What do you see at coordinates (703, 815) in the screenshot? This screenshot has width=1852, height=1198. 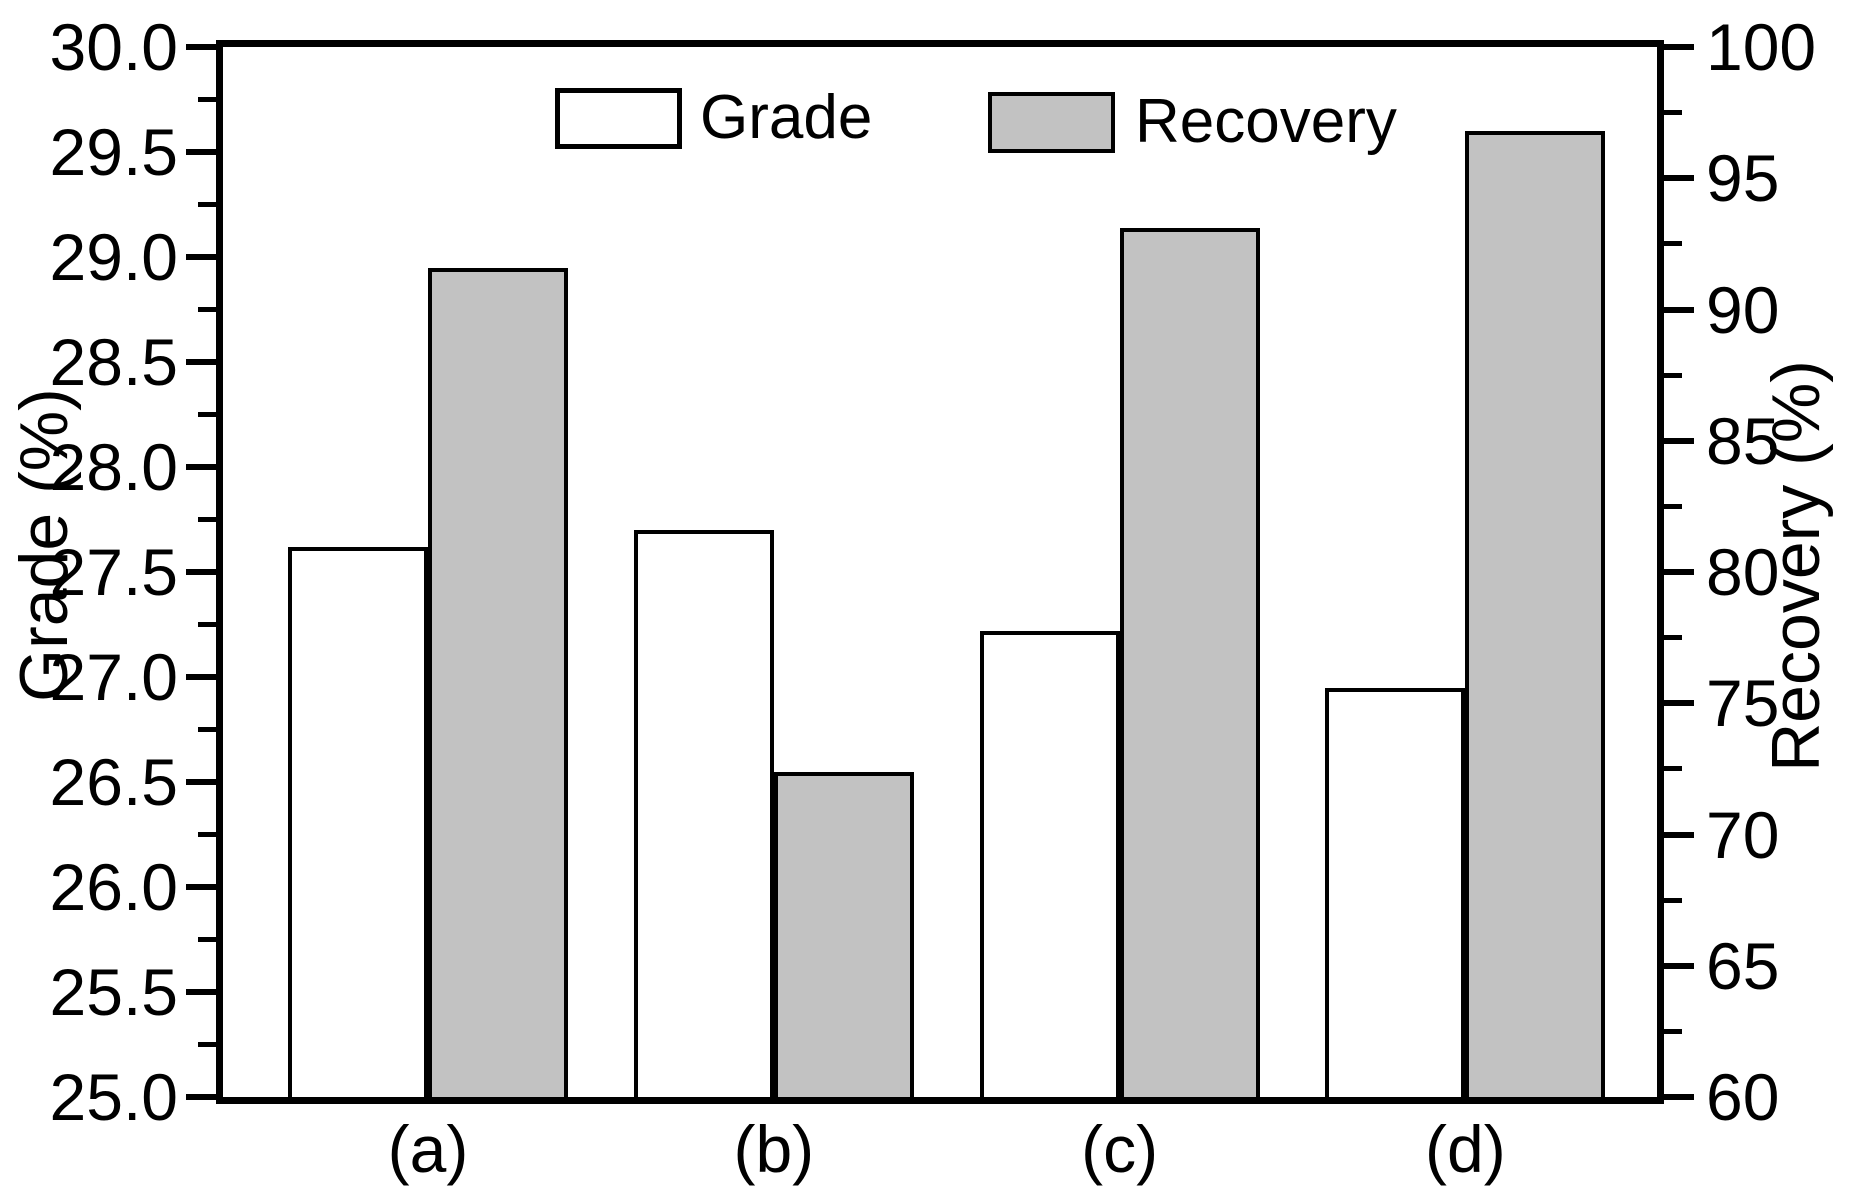 I see `bar-grade-b` at bounding box center [703, 815].